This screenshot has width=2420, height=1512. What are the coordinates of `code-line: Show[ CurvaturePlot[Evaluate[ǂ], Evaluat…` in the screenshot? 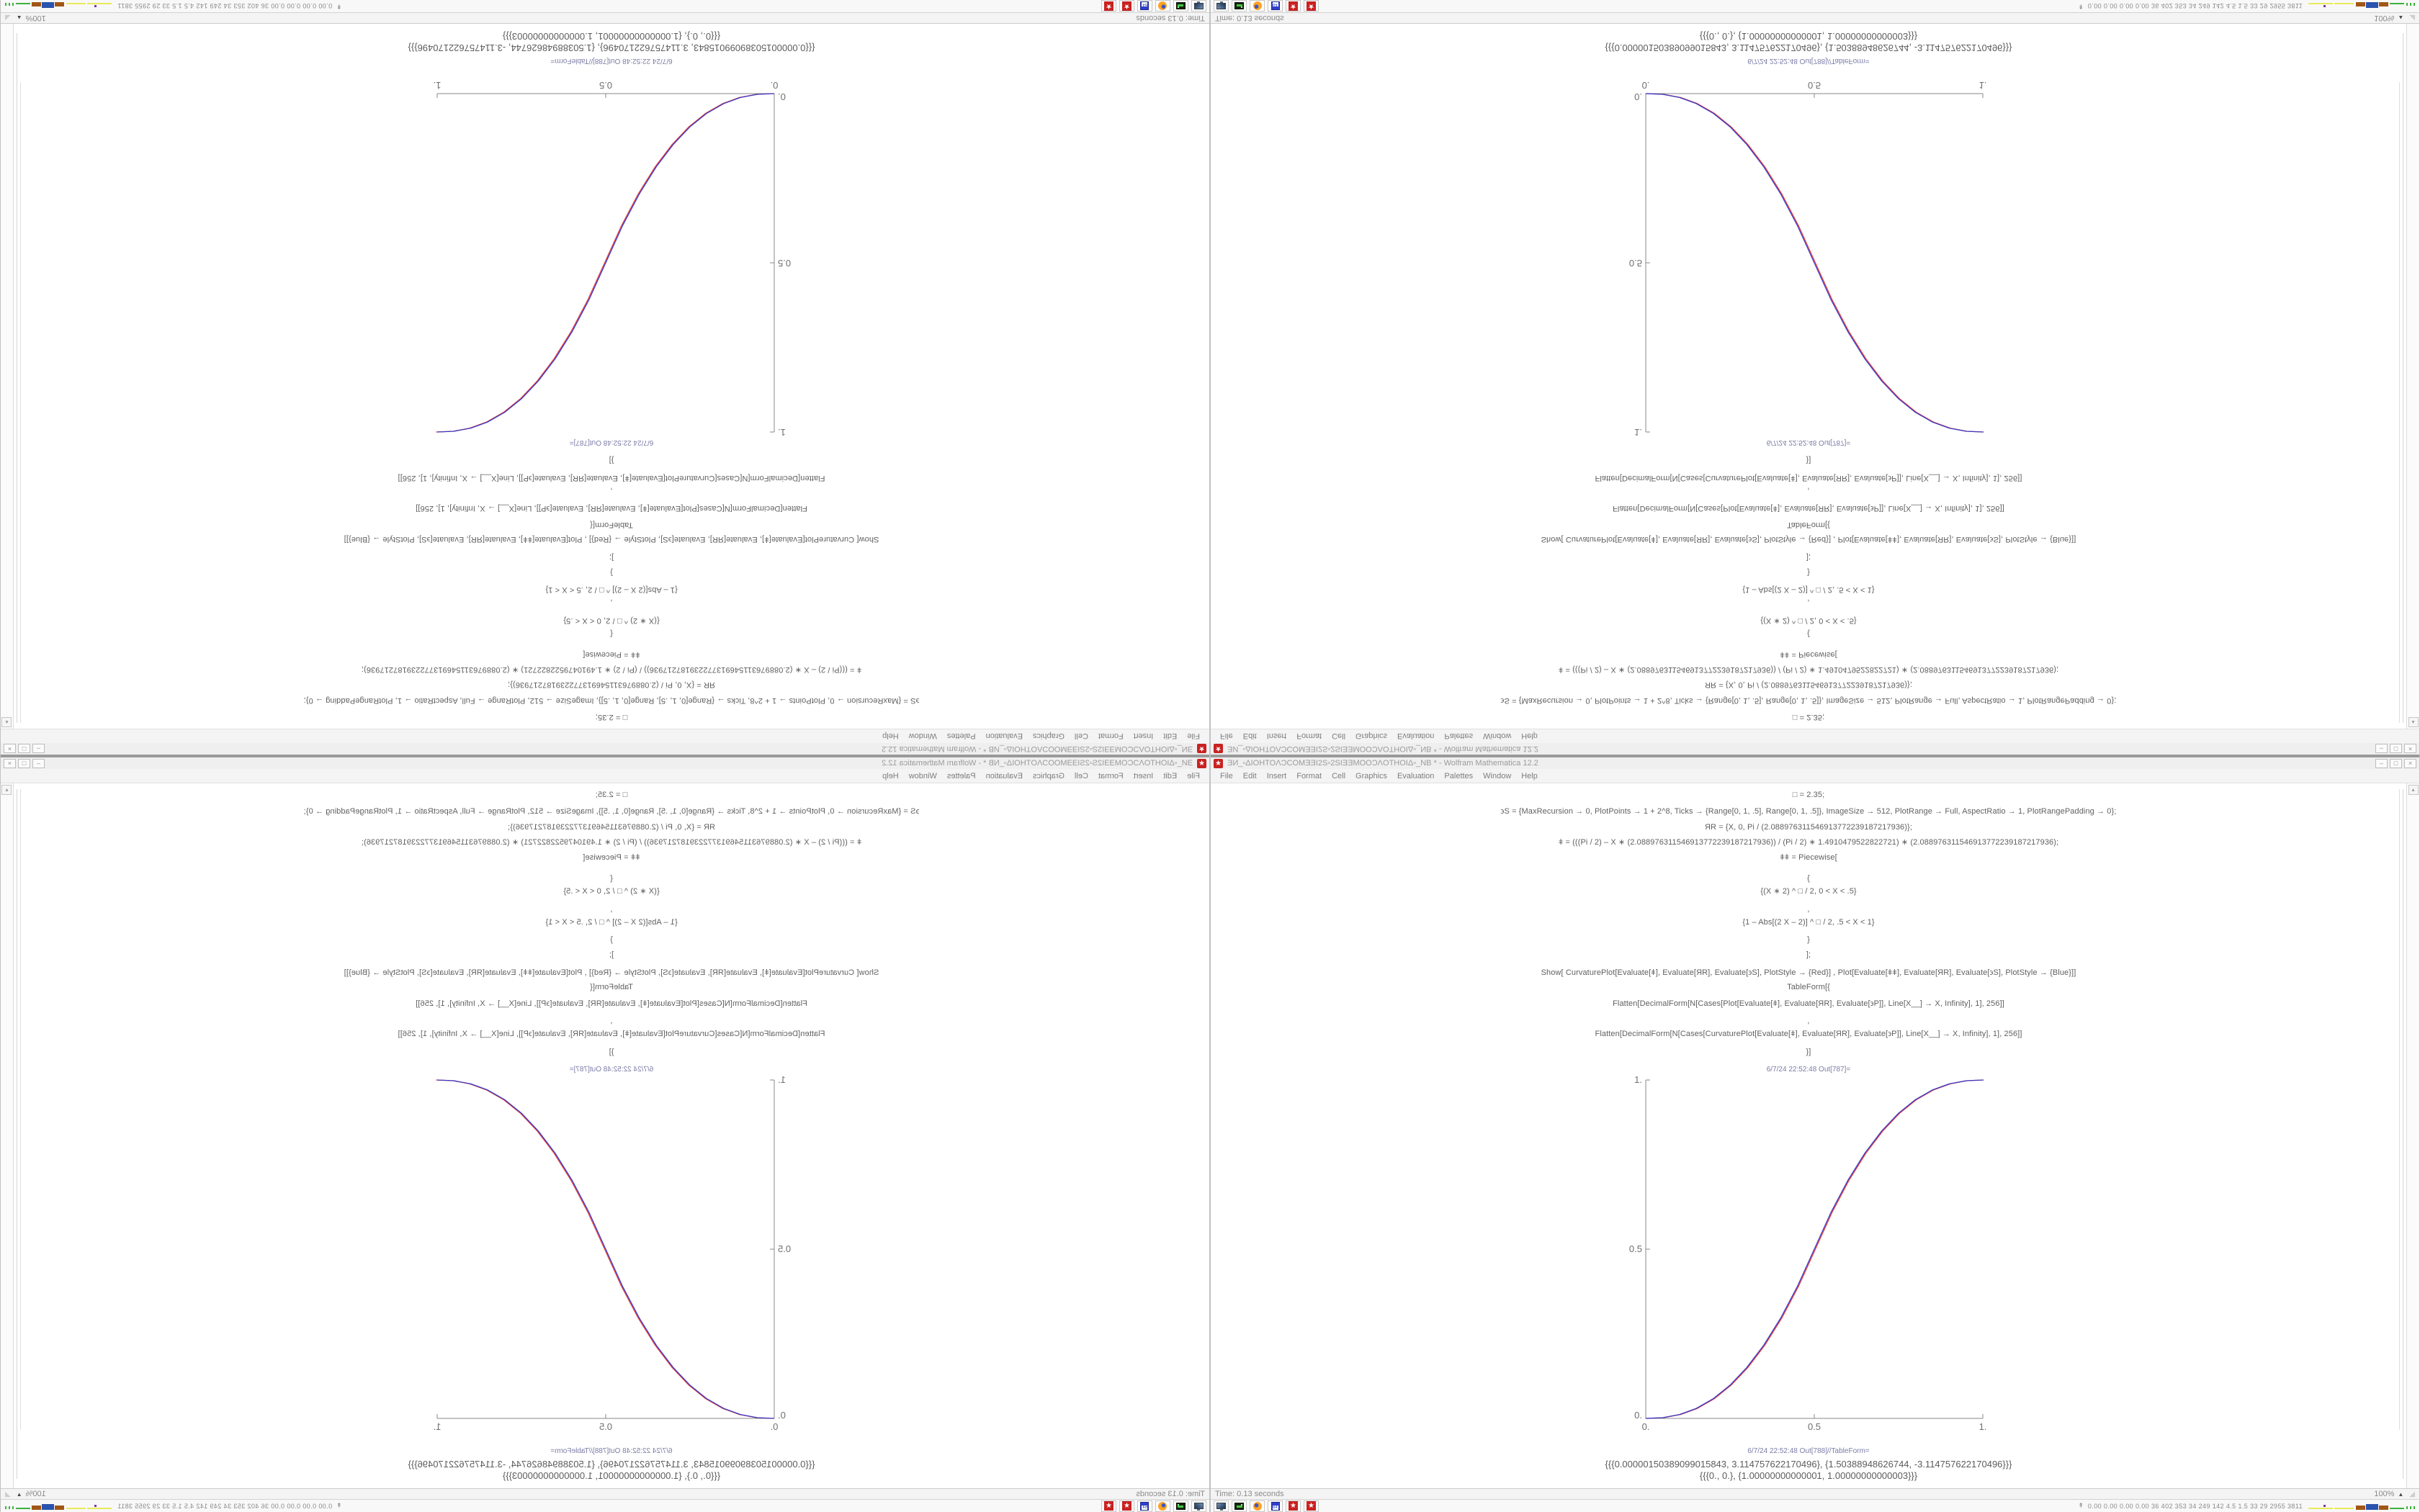 It's located at (611, 972).